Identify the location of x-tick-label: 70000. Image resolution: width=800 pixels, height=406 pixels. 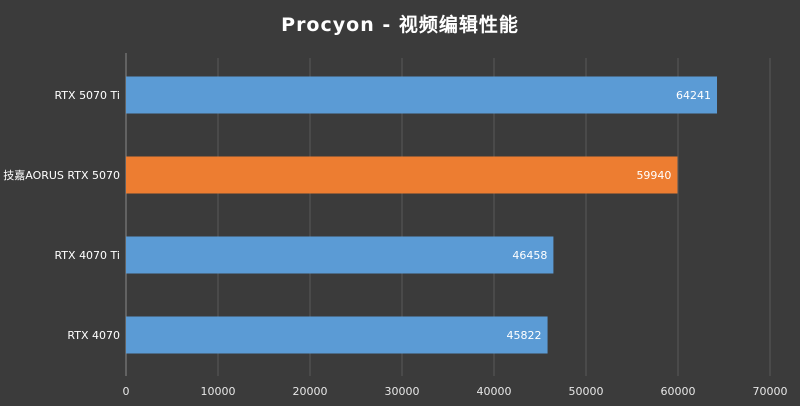
(770, 391).